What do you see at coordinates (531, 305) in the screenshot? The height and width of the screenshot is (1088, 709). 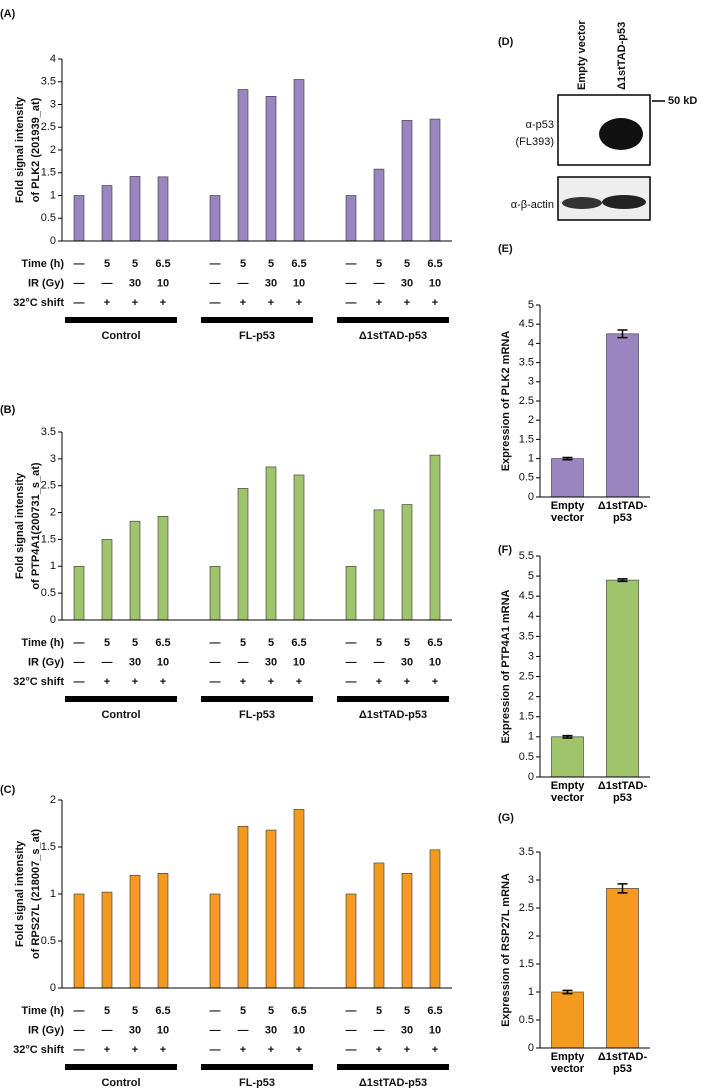 I see `y-tick-label: 5` at bounding box center [531, 305].